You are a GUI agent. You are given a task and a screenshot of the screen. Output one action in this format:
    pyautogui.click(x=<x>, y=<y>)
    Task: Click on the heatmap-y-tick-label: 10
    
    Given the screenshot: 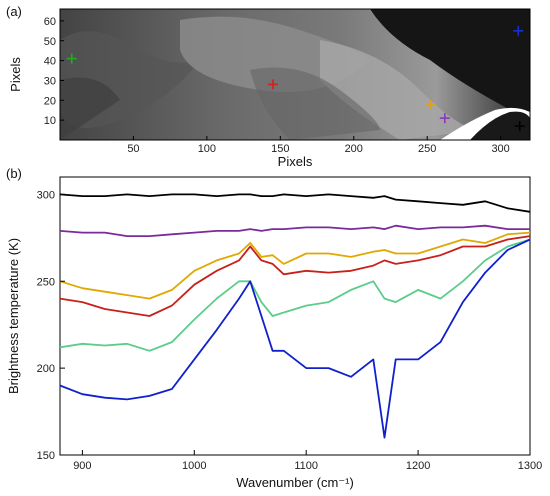 What is the action you would take?
    pyautogui.click(x=50, y=121)
    